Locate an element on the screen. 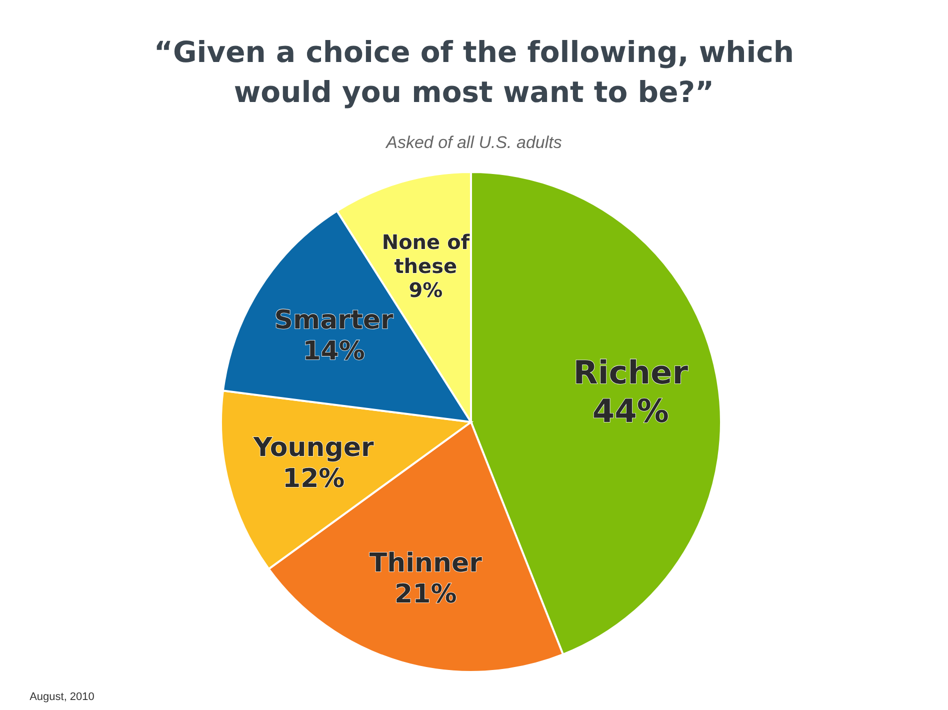 This screenshot has width=948, height=710. data-label: 44% is located at coordinates (630, 411).